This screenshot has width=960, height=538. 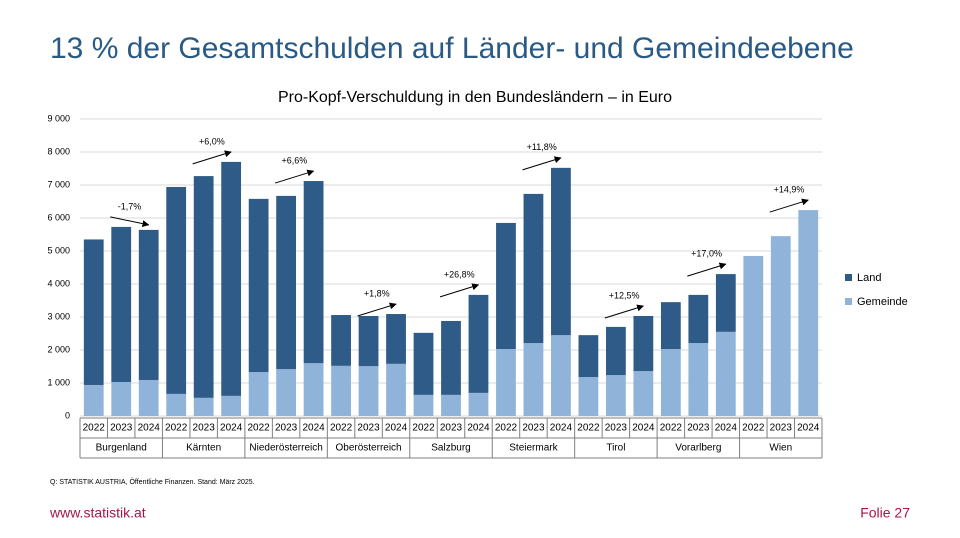 What do you see at coordinates (58, 316) in the screenshot?
I see `y-tick-label: 3 000` at bounding box center [58, 316].